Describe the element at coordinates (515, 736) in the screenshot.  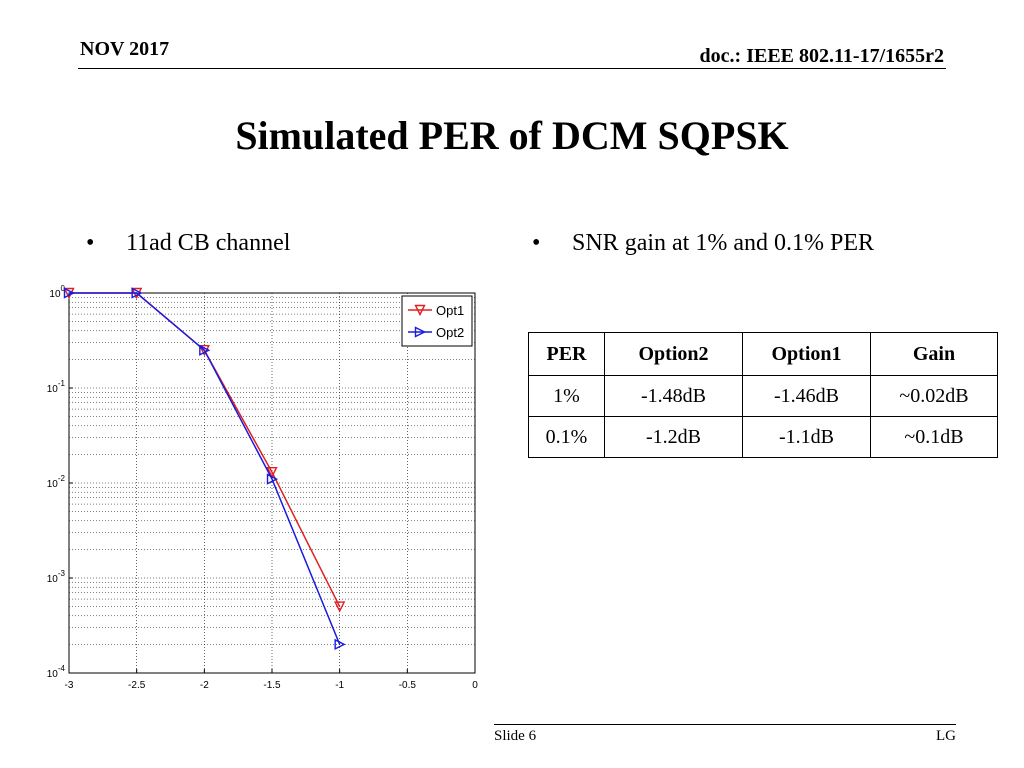
I see `footer-slide-number: Slide 6` at that location.